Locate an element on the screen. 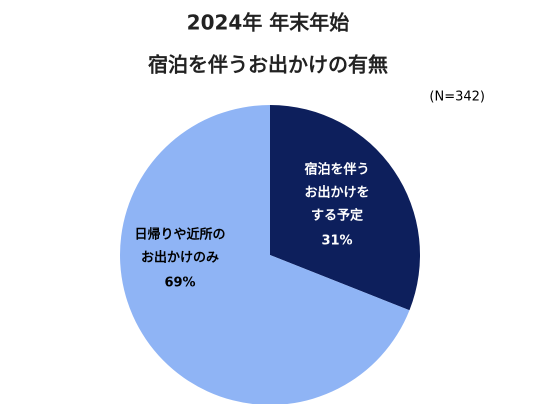 The image size is (536, 408). chart-subtitle: (N=342) is located at coordinates (457, 97).